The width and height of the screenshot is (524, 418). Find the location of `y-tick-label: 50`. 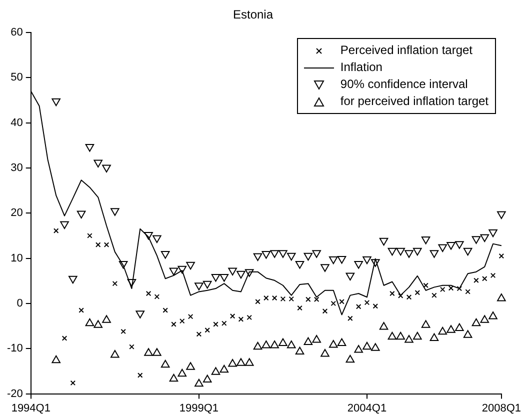

y-tick-label: 50 is located at coordinates (16, 78).